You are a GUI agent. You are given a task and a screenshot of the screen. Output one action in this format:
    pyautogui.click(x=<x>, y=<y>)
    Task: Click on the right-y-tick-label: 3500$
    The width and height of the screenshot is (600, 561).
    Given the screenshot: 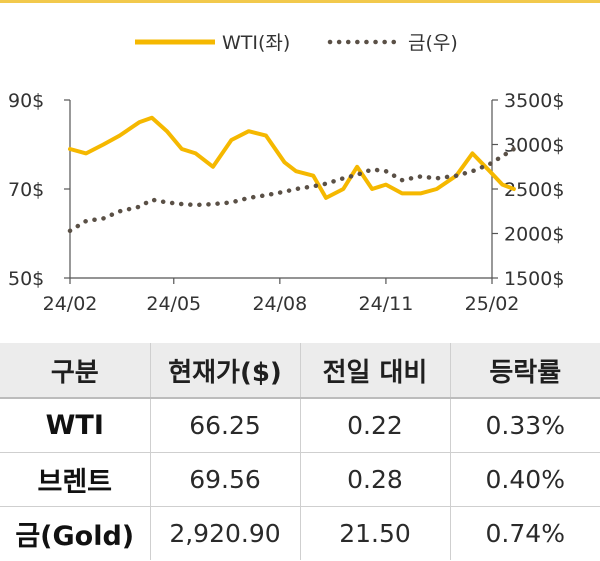 What is the action you would take?
    pyautogui.click(x=534, y=101)
    